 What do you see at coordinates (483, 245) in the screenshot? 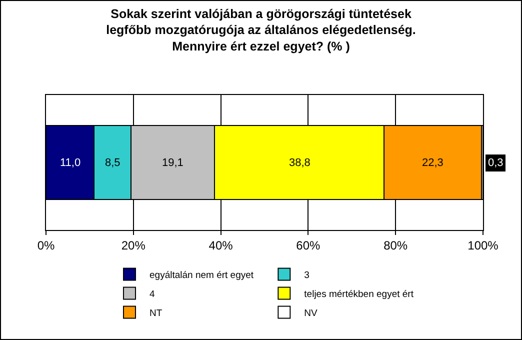
I see `x-tick-label: 100%` at bounding box center [483, 245].